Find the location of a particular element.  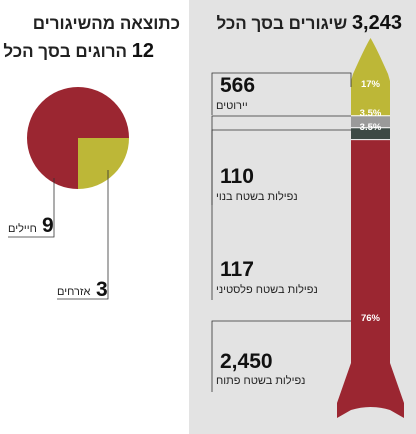

percent-label-1: 3.5% is located at coordinates (371, 113).